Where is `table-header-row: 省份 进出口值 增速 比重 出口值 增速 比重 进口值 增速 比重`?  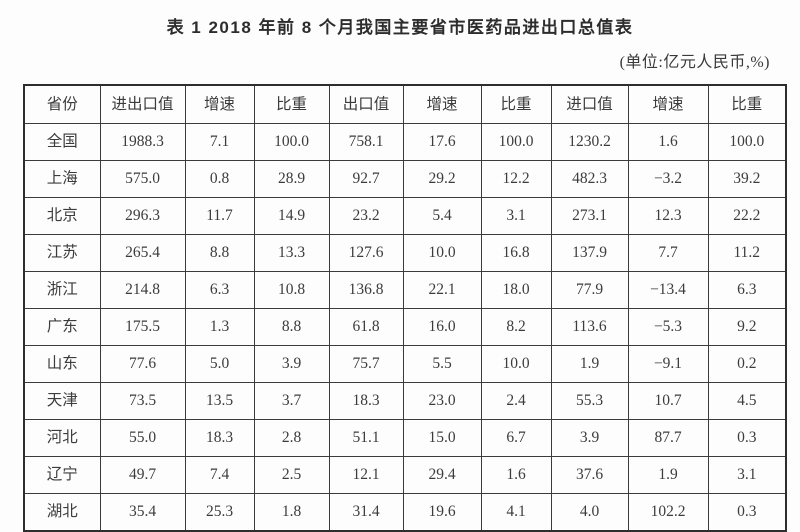 table-header-row: 省份 进出口值 增速 比重 出口值 增速 比重 进口值 增速 比重 is located at coordinates (405, 104).